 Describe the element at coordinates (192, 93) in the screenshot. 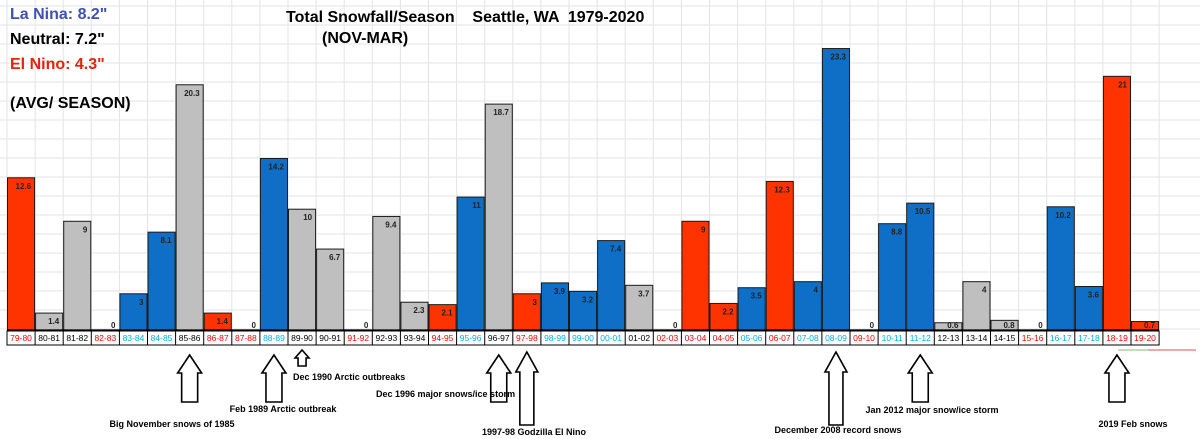

I see `value-label: 20.3` at that location.